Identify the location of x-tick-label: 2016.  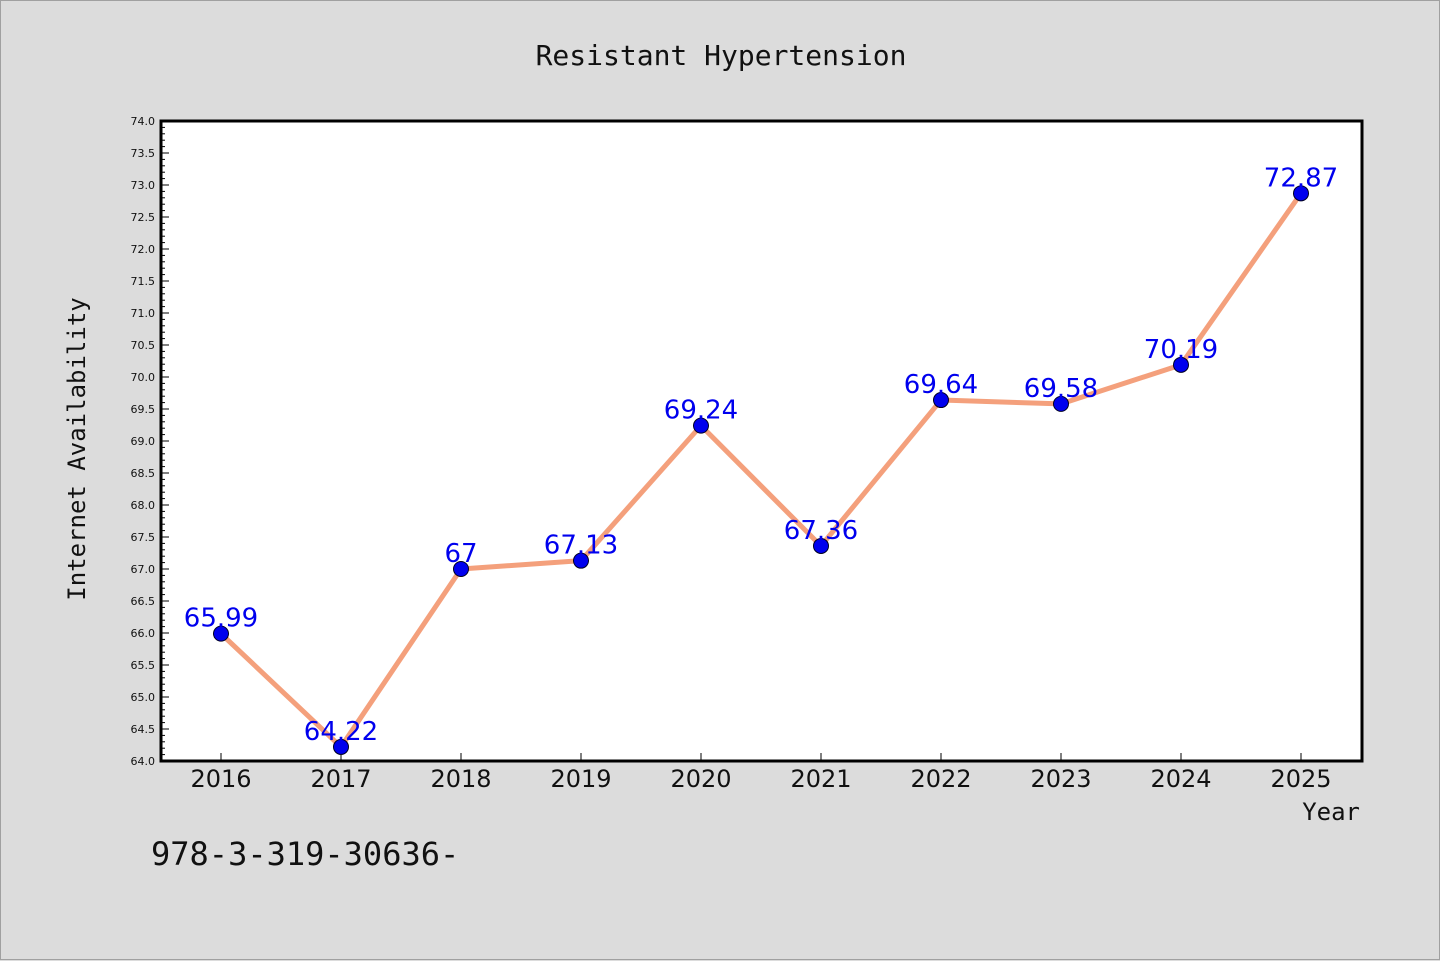
(220, 779).